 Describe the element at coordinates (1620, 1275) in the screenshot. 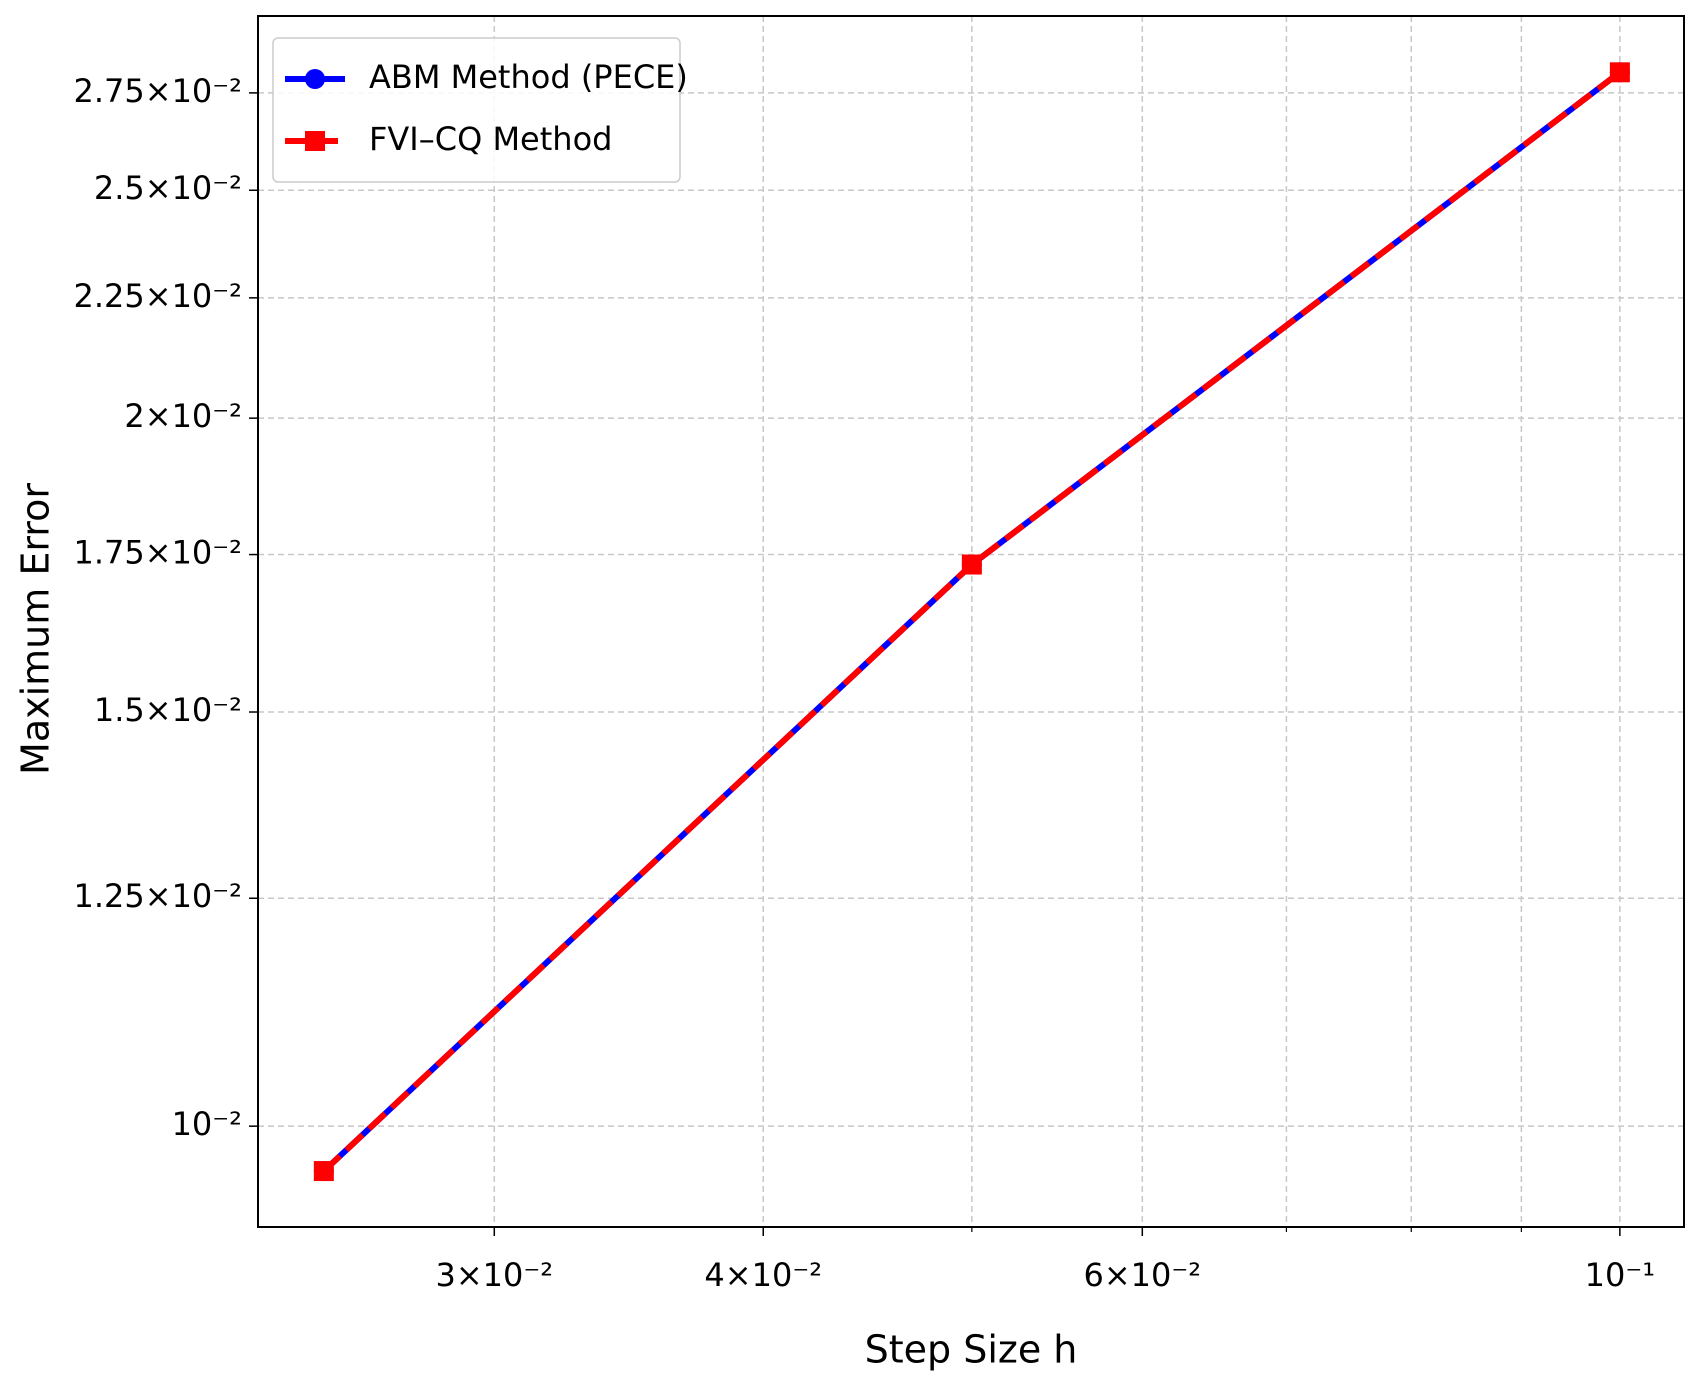

I see `x-tick-label: 10⁻¹` at that location.